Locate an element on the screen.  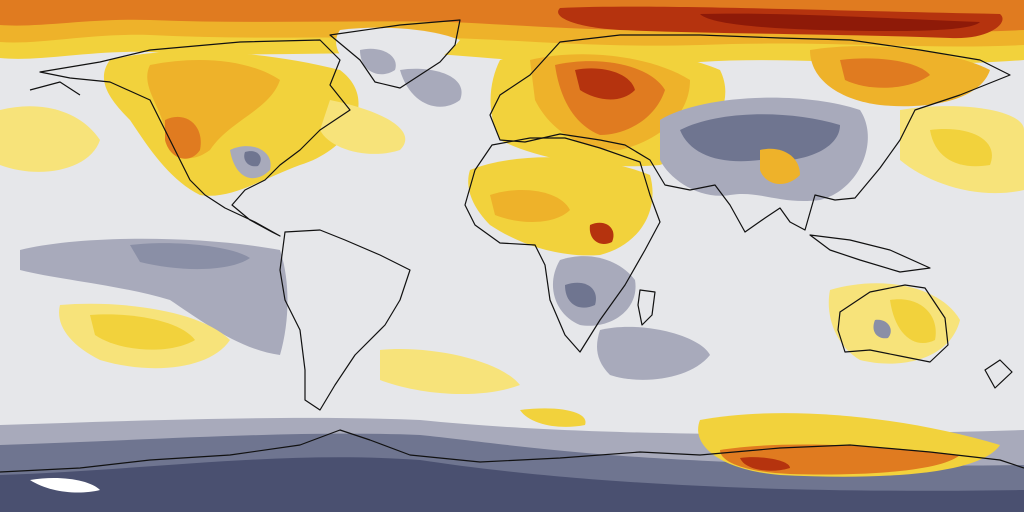
north-america-anomaly is located at coordinates (231, 123).